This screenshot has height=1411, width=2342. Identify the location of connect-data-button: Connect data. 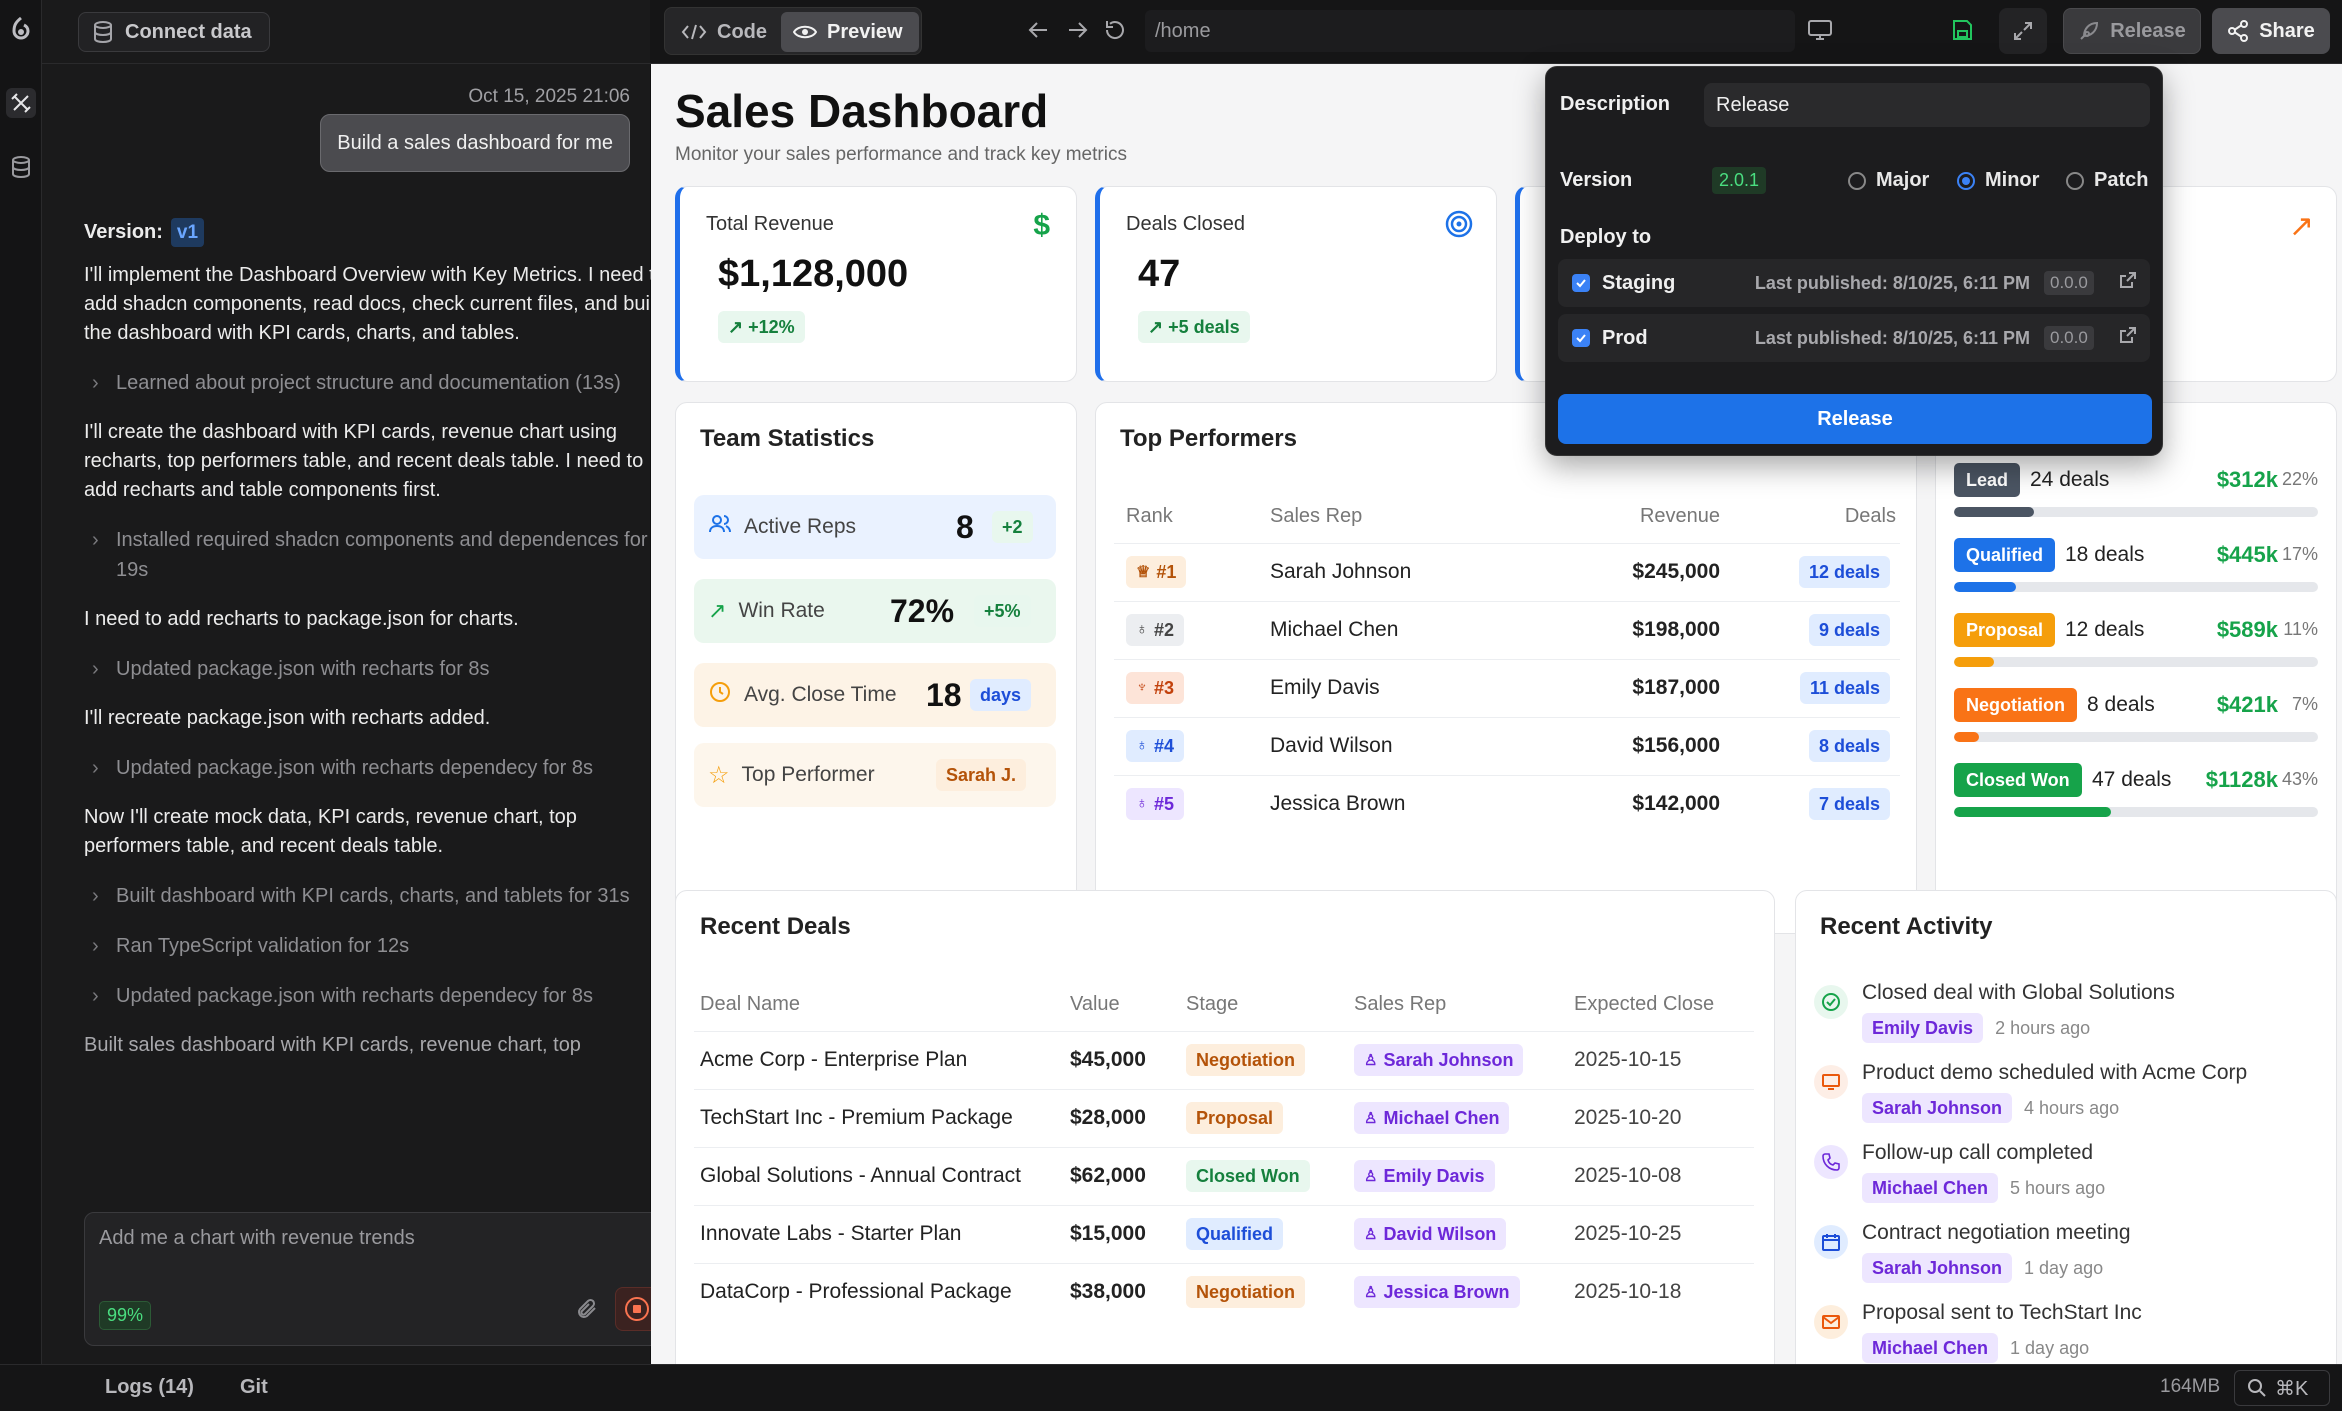
(174, 32).